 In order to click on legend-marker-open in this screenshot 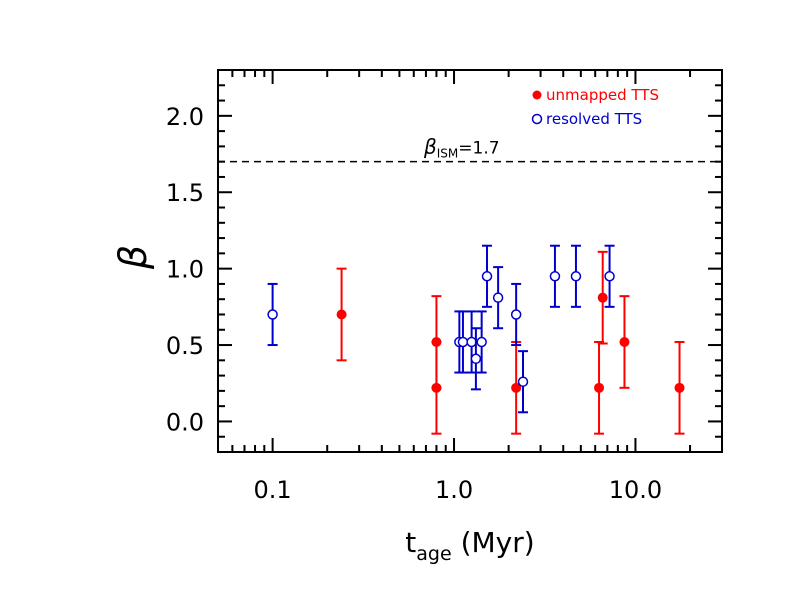, I will do `click(537, 119)`.